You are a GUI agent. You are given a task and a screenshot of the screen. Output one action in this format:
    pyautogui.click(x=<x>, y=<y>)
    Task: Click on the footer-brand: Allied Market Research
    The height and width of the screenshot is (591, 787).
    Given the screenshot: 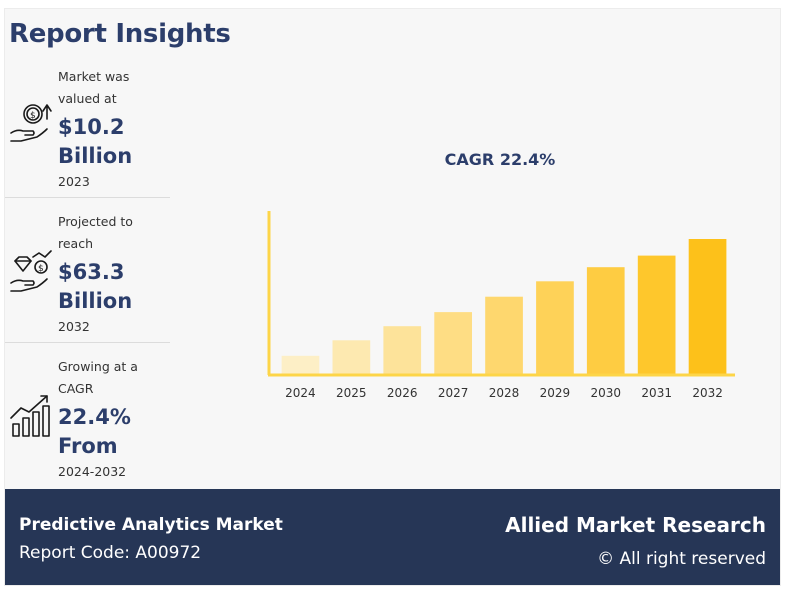 What is the action you would take?
    pyautogui.click(x=635, y=525)
    